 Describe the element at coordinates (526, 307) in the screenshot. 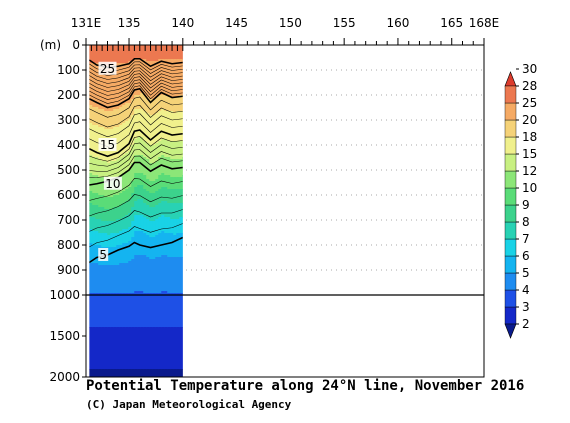

I see `colorbar-label: 3` at that location.